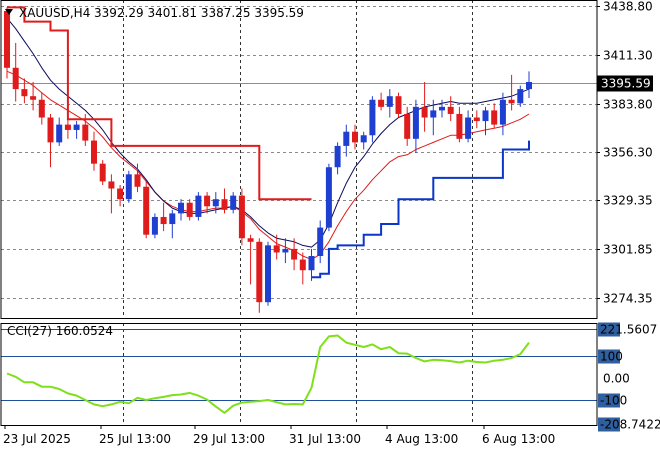  I want to click on price-tick-label: 3329.35, so click(628, 201).